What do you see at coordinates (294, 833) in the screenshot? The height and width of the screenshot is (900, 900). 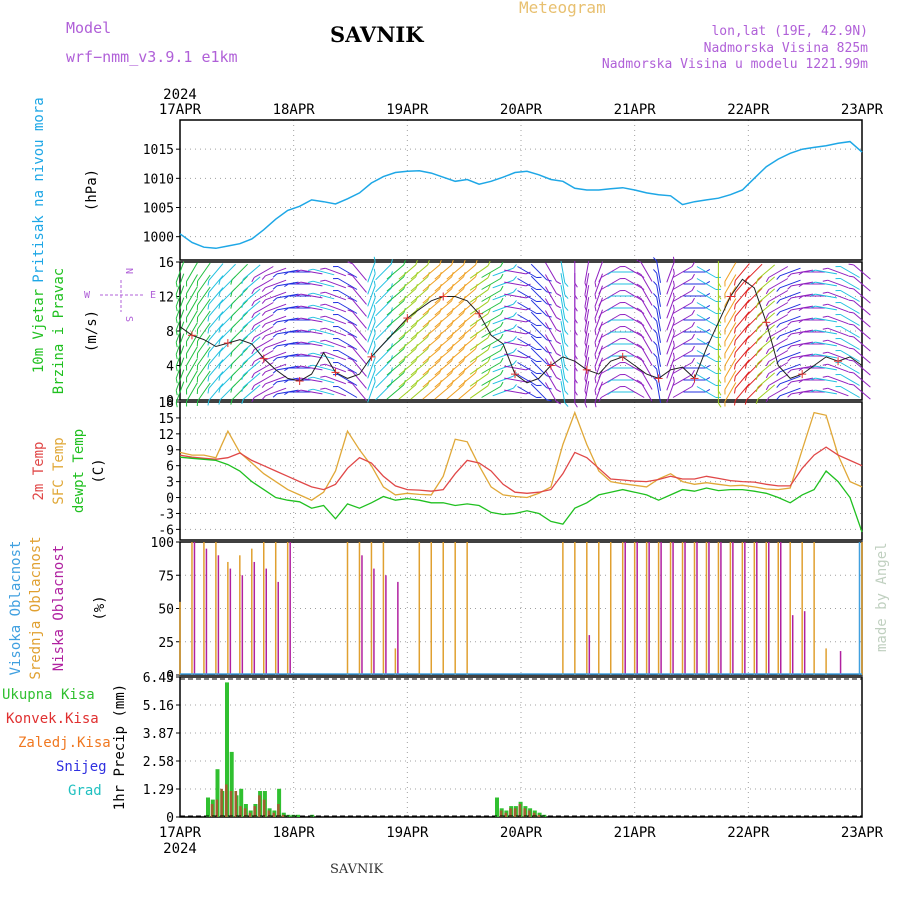 I see `time-tick-label-bottom: 18APR` at bounding box center [294, 833].